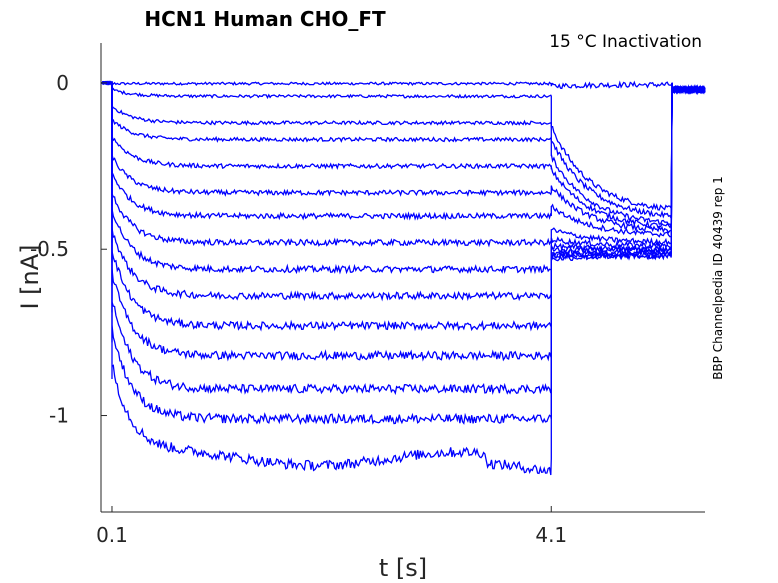 Image resolution: width=778 pixels, height=583 pixels. Describe the element at coordinates (112, 535) in the screenshot. I see `x-tick-label: 0.1` at that location.